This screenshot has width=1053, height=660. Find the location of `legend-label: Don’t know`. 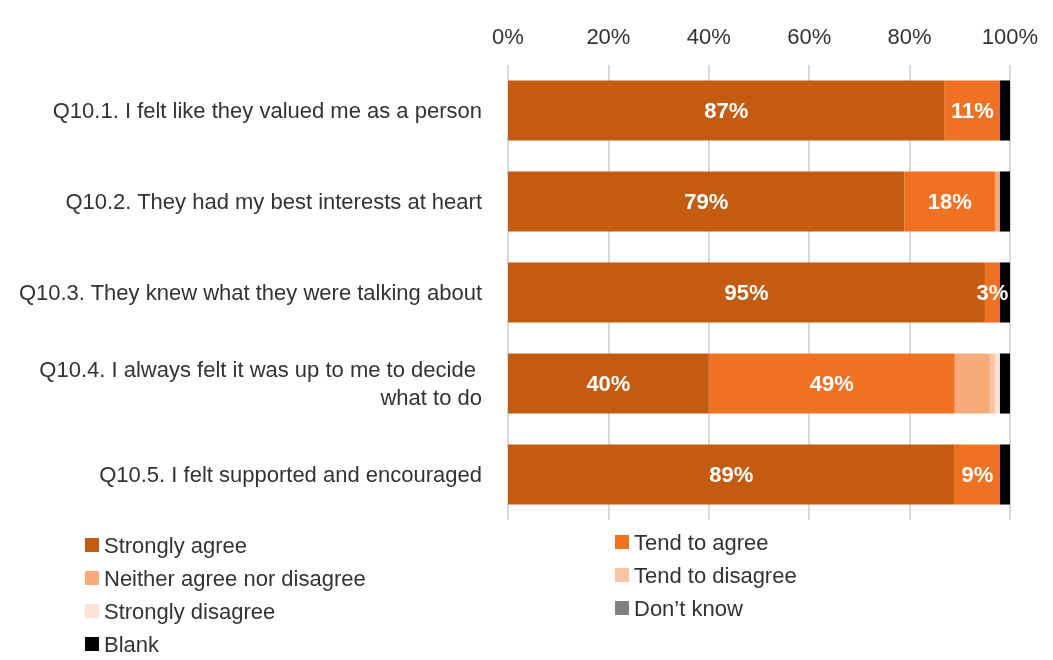

legend-label: Don’t know is located at coordinates (688, 608).